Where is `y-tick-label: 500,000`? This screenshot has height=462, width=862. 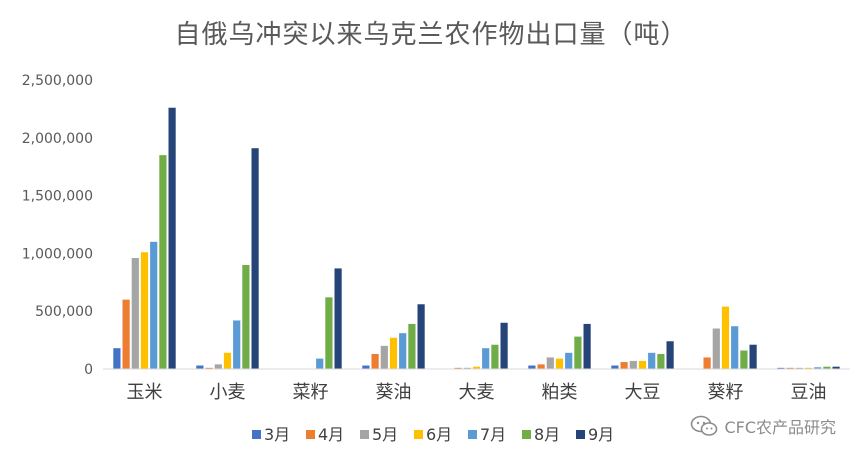 y-tick-label: 500,000 is located at coordinates (64, 312).